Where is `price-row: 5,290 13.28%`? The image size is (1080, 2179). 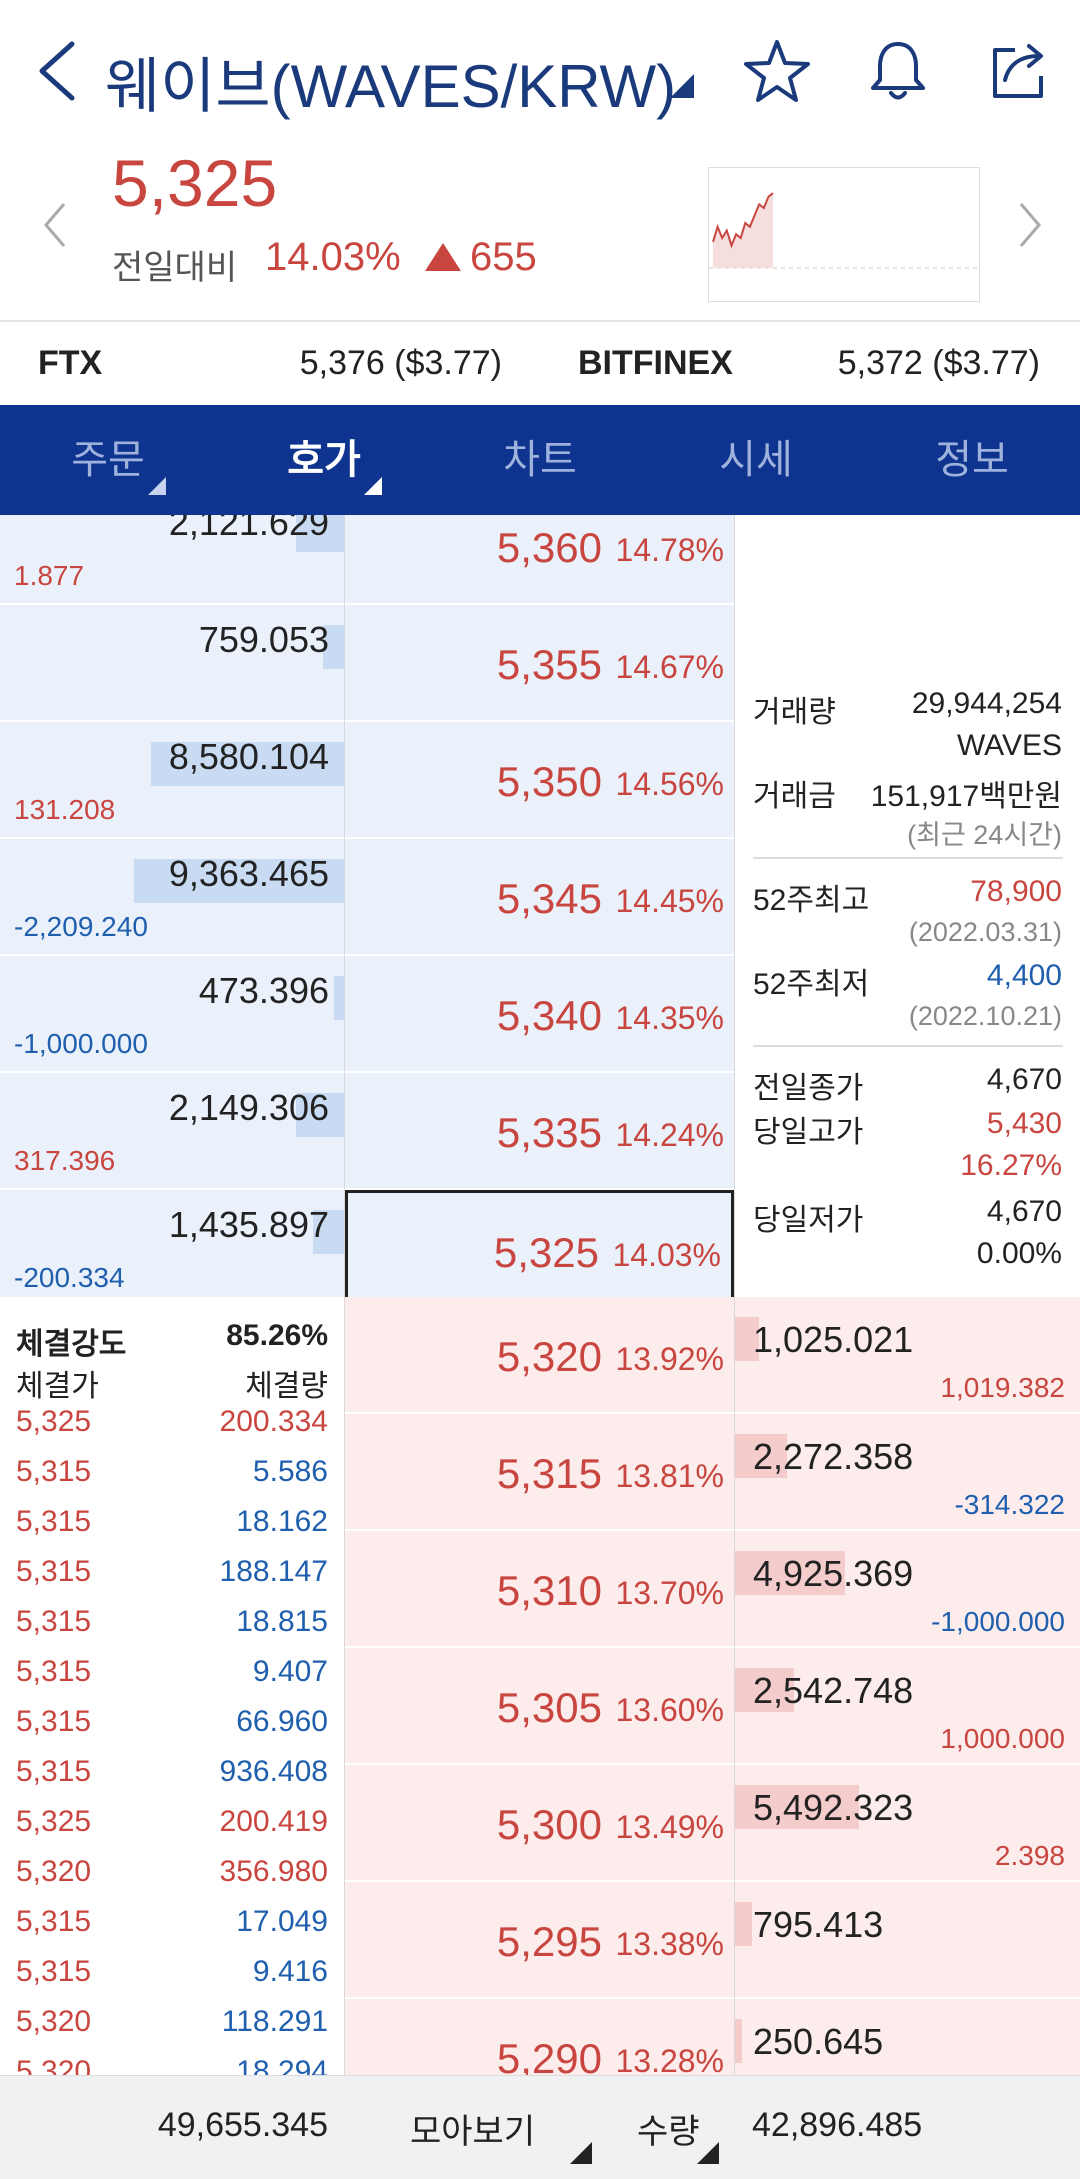
price-row: 5,290 13.28% is located at coordinates (539, 2037).